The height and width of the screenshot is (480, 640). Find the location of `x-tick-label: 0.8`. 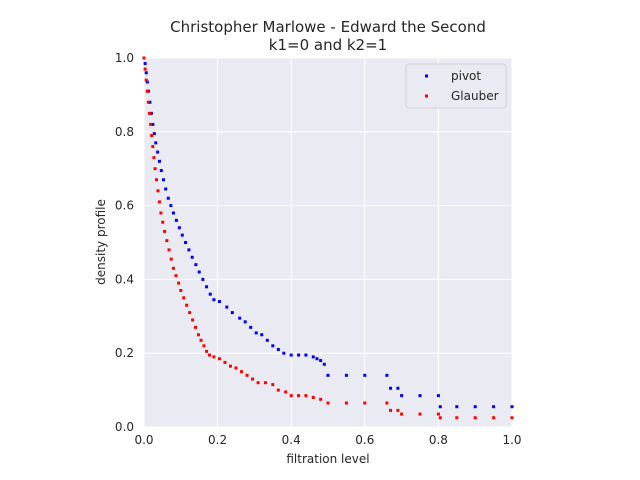

x-tick-label: 0.8 is located at coordinates (438, 440).